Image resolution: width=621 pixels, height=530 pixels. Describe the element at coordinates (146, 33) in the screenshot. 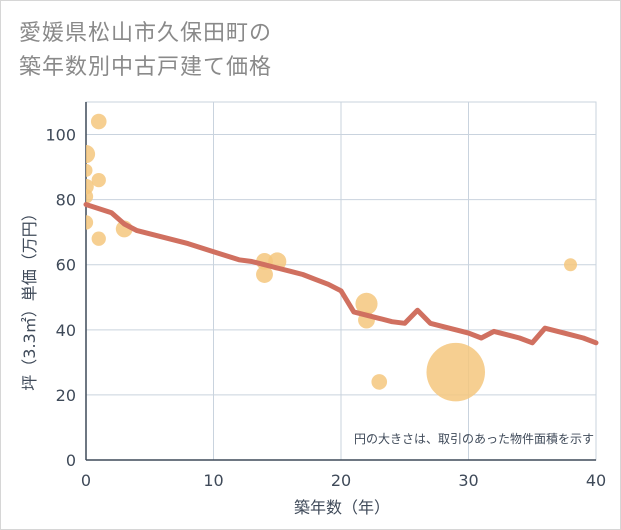

I see `chart-title-line-1: 愛媛県松山市久保田町の` at that location.